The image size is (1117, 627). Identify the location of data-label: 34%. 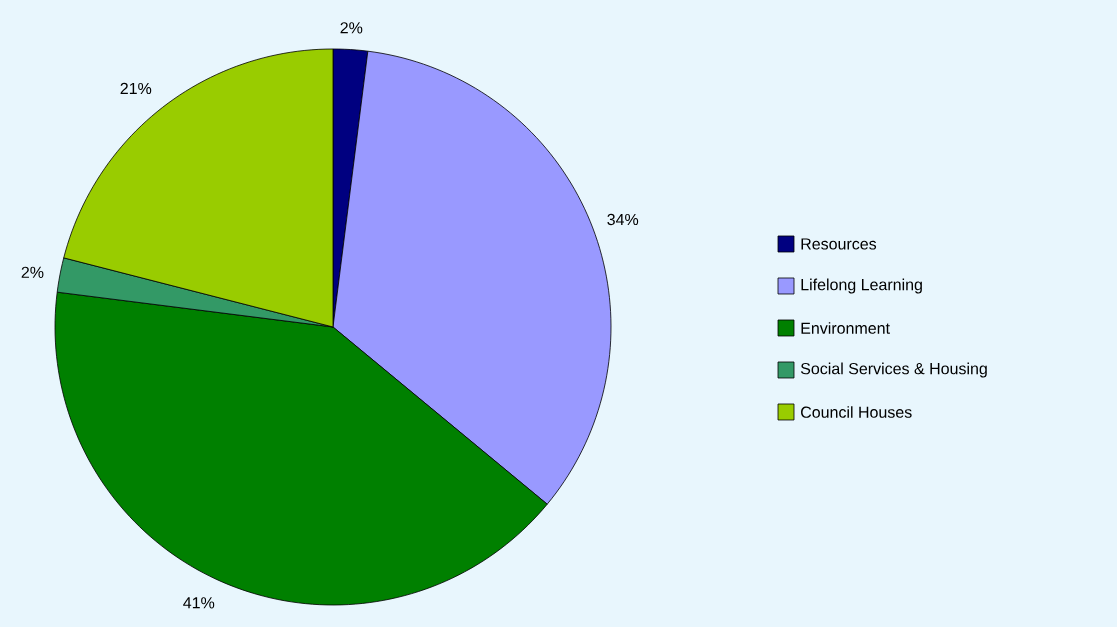
(623, 219).